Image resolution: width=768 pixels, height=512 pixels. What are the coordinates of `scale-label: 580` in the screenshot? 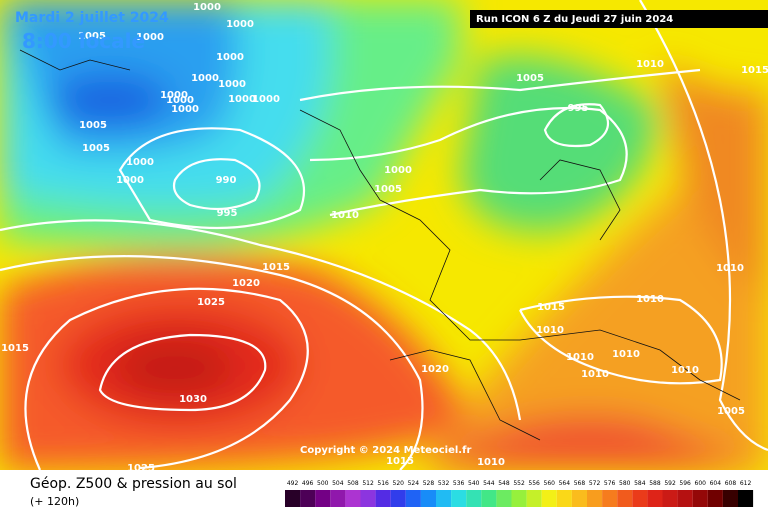 It's located at (625, 483).